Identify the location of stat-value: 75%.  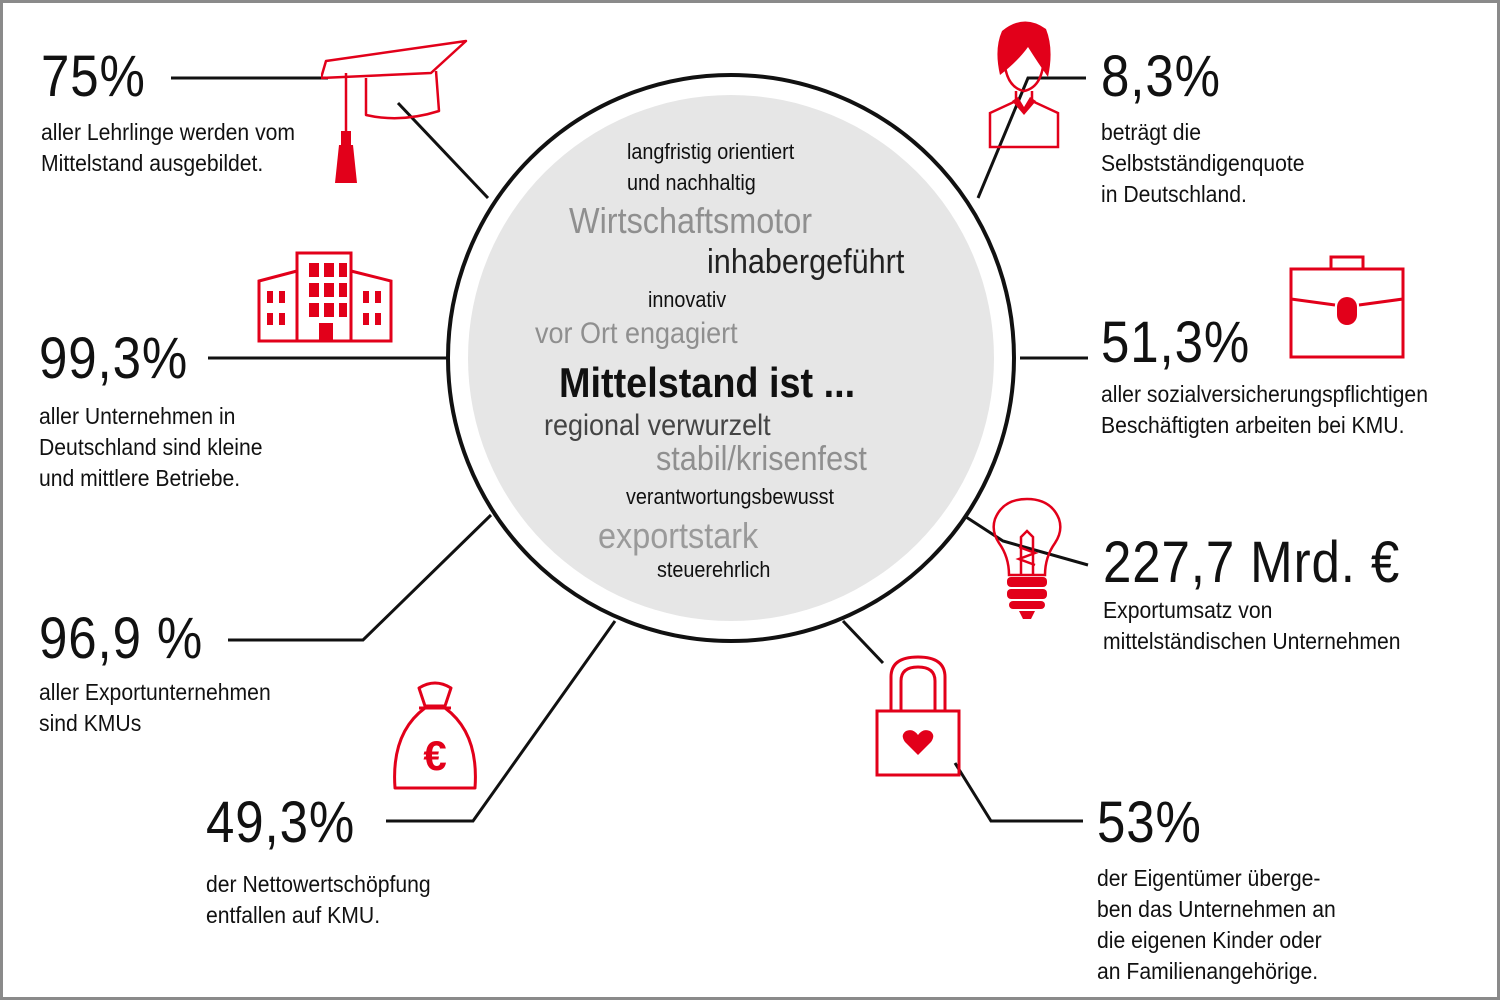
(93, 76).